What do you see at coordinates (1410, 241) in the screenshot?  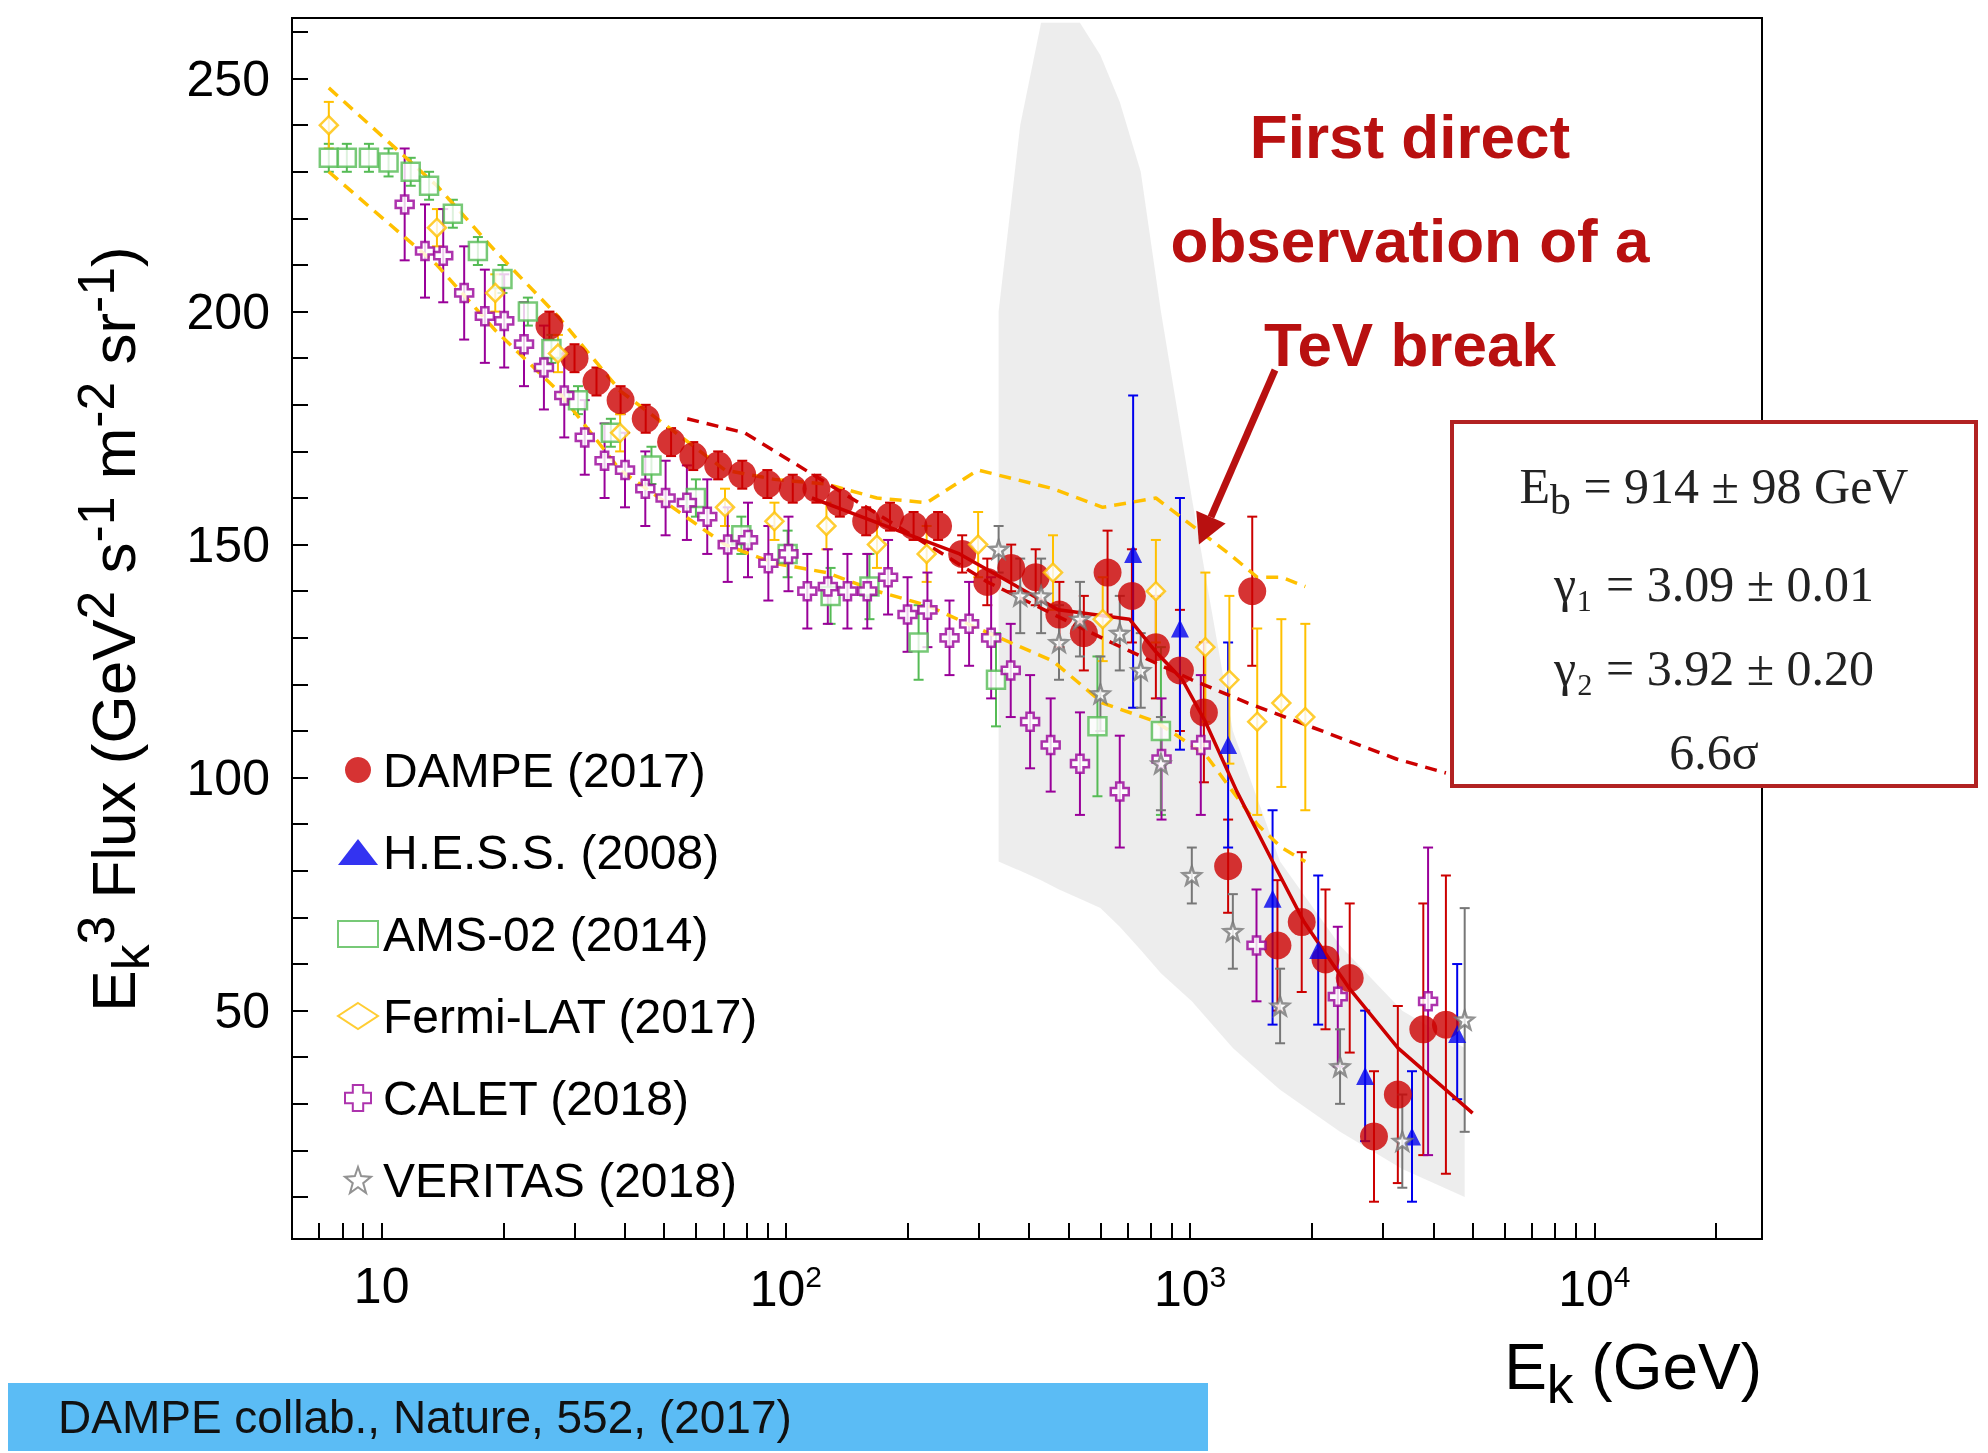 I see `annotation: First direct observation of a TeV break` at bounding box center [1410, 241].